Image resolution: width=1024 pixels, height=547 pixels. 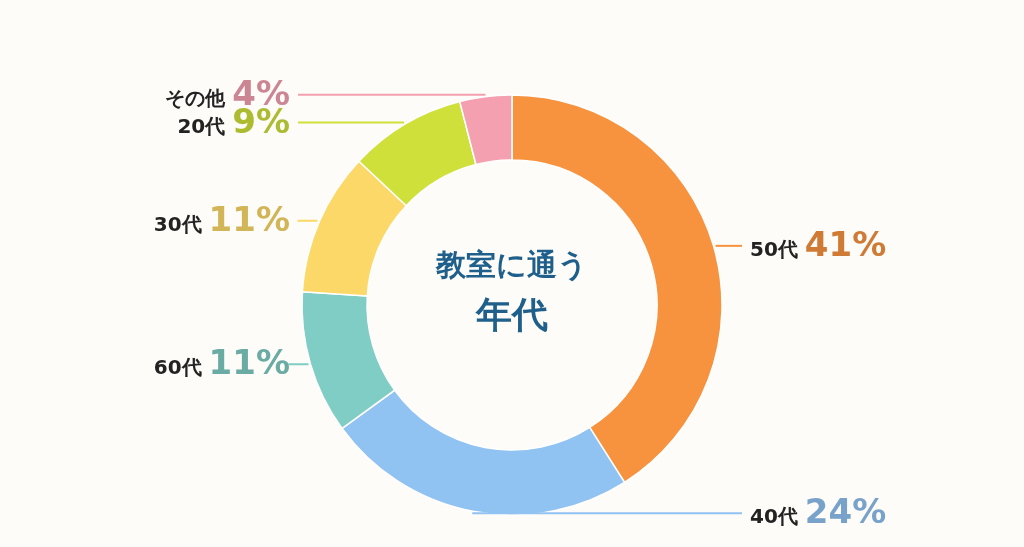 I want to click on text: 教室に通う年代, so click(x=511, y=291).